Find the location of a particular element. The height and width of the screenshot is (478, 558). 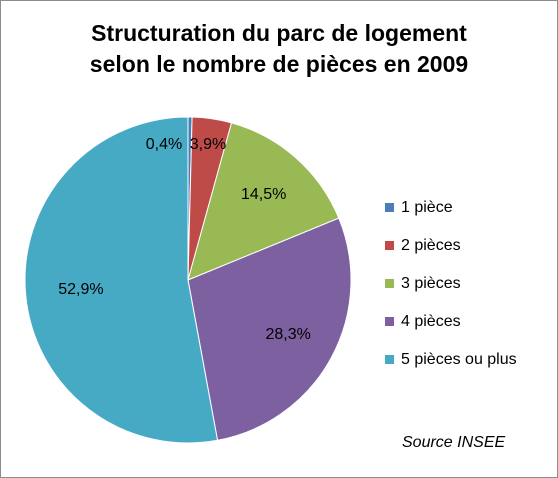

chart-title-line-1: Structuration du parc de logement is located at coordinates (279, 33).